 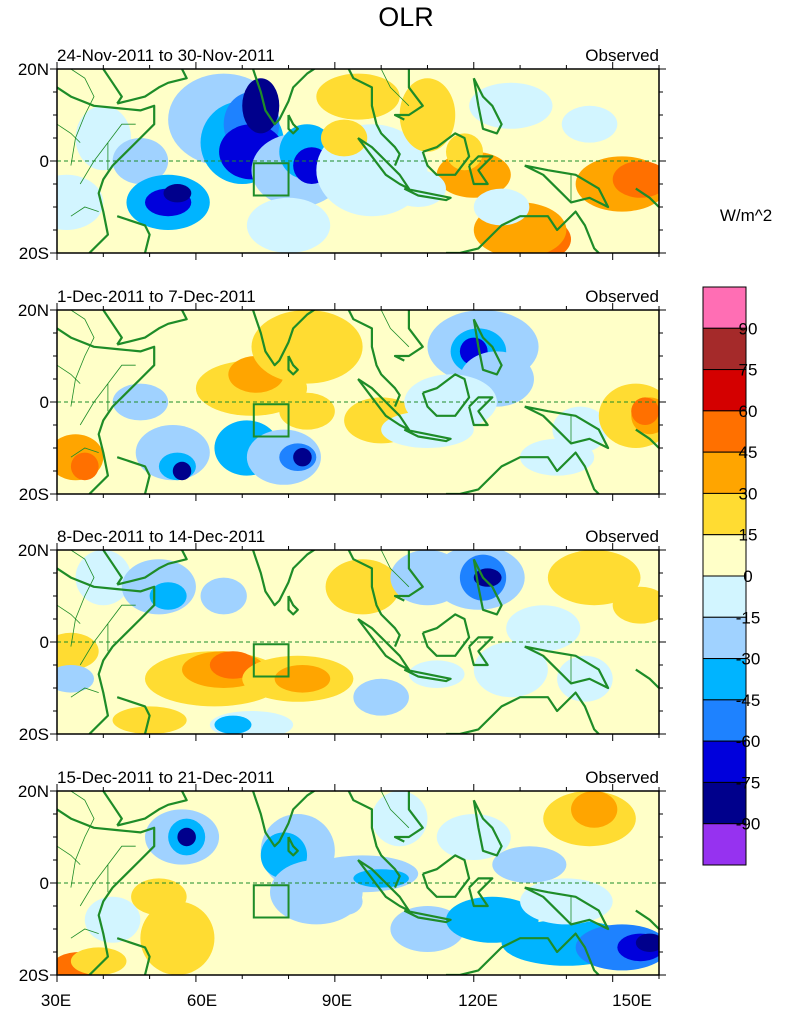 What do you see at coordinates (166, 777) in the screenshot?
I see `panel-period-label: 15-Dec-2011 to 21-Dec-2011` at bounding box center [166, 777].